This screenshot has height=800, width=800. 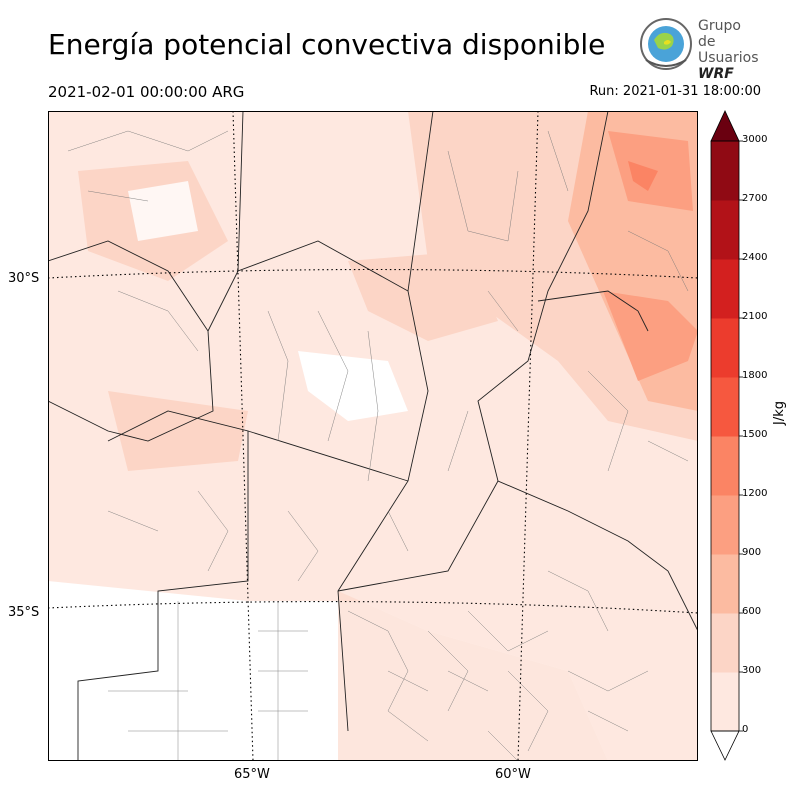 What do you see at coordinates (755, 257) in the screenshot?
I see `colorbar-tick-label: 2400` at bounding box center [755, 257].